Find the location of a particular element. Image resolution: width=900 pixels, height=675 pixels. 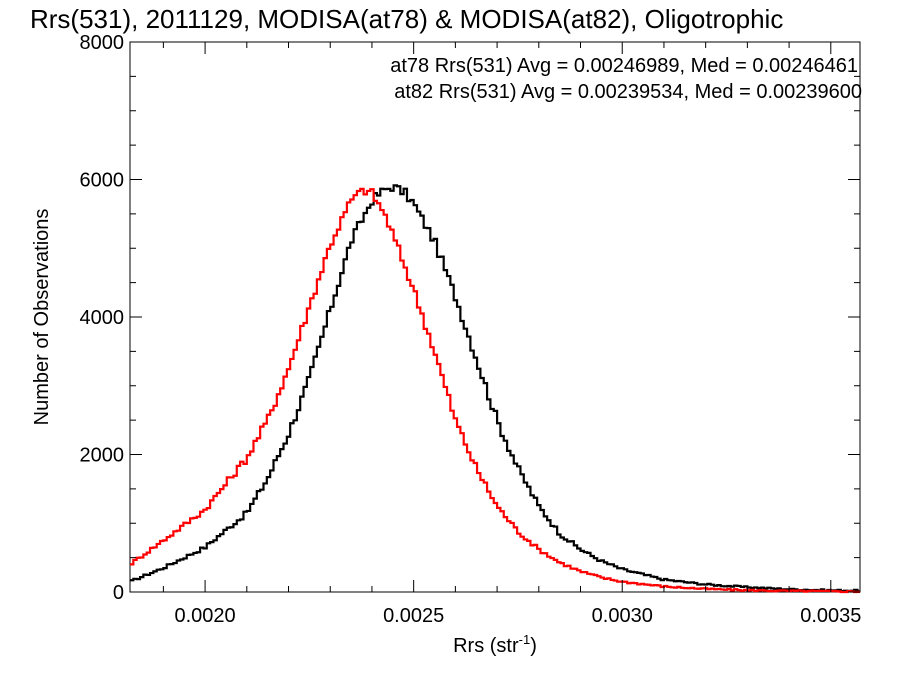

y-tick-label: 0 is located at coordinates (118, 593).